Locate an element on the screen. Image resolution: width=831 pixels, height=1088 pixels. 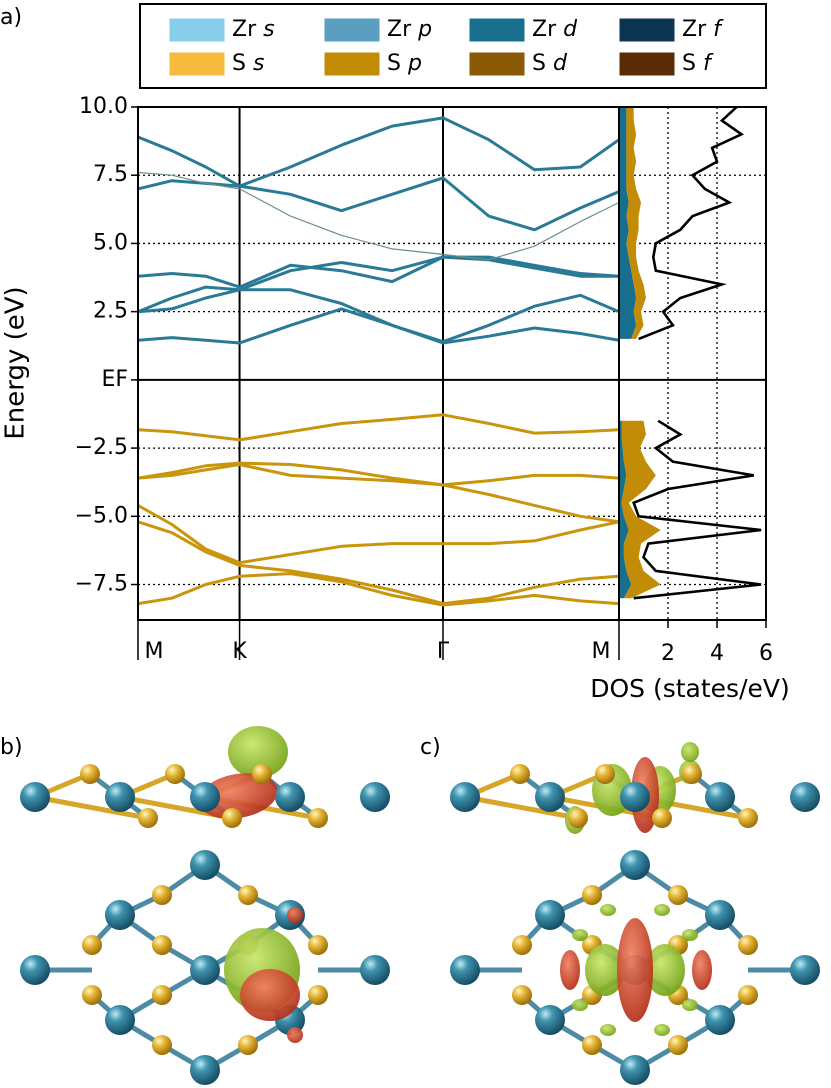
legend-orbital: s is located at coordinates (268, 29).